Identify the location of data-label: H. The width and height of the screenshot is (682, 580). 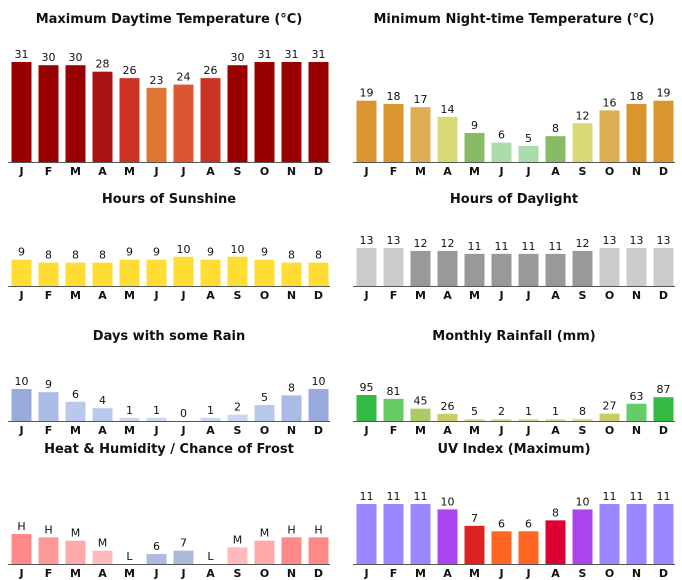
(48, 529).